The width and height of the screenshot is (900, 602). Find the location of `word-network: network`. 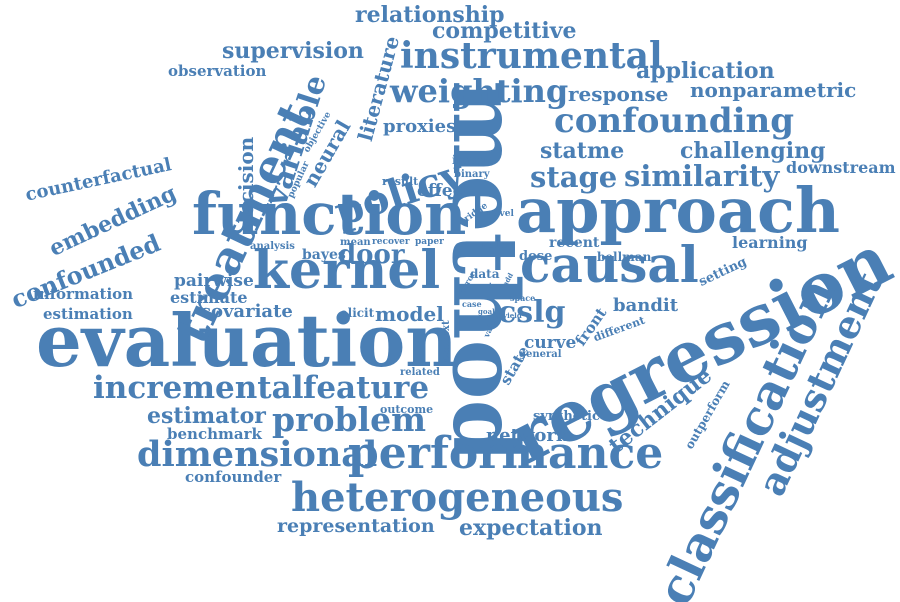

word-network: network is located at coordinates (527, 435).